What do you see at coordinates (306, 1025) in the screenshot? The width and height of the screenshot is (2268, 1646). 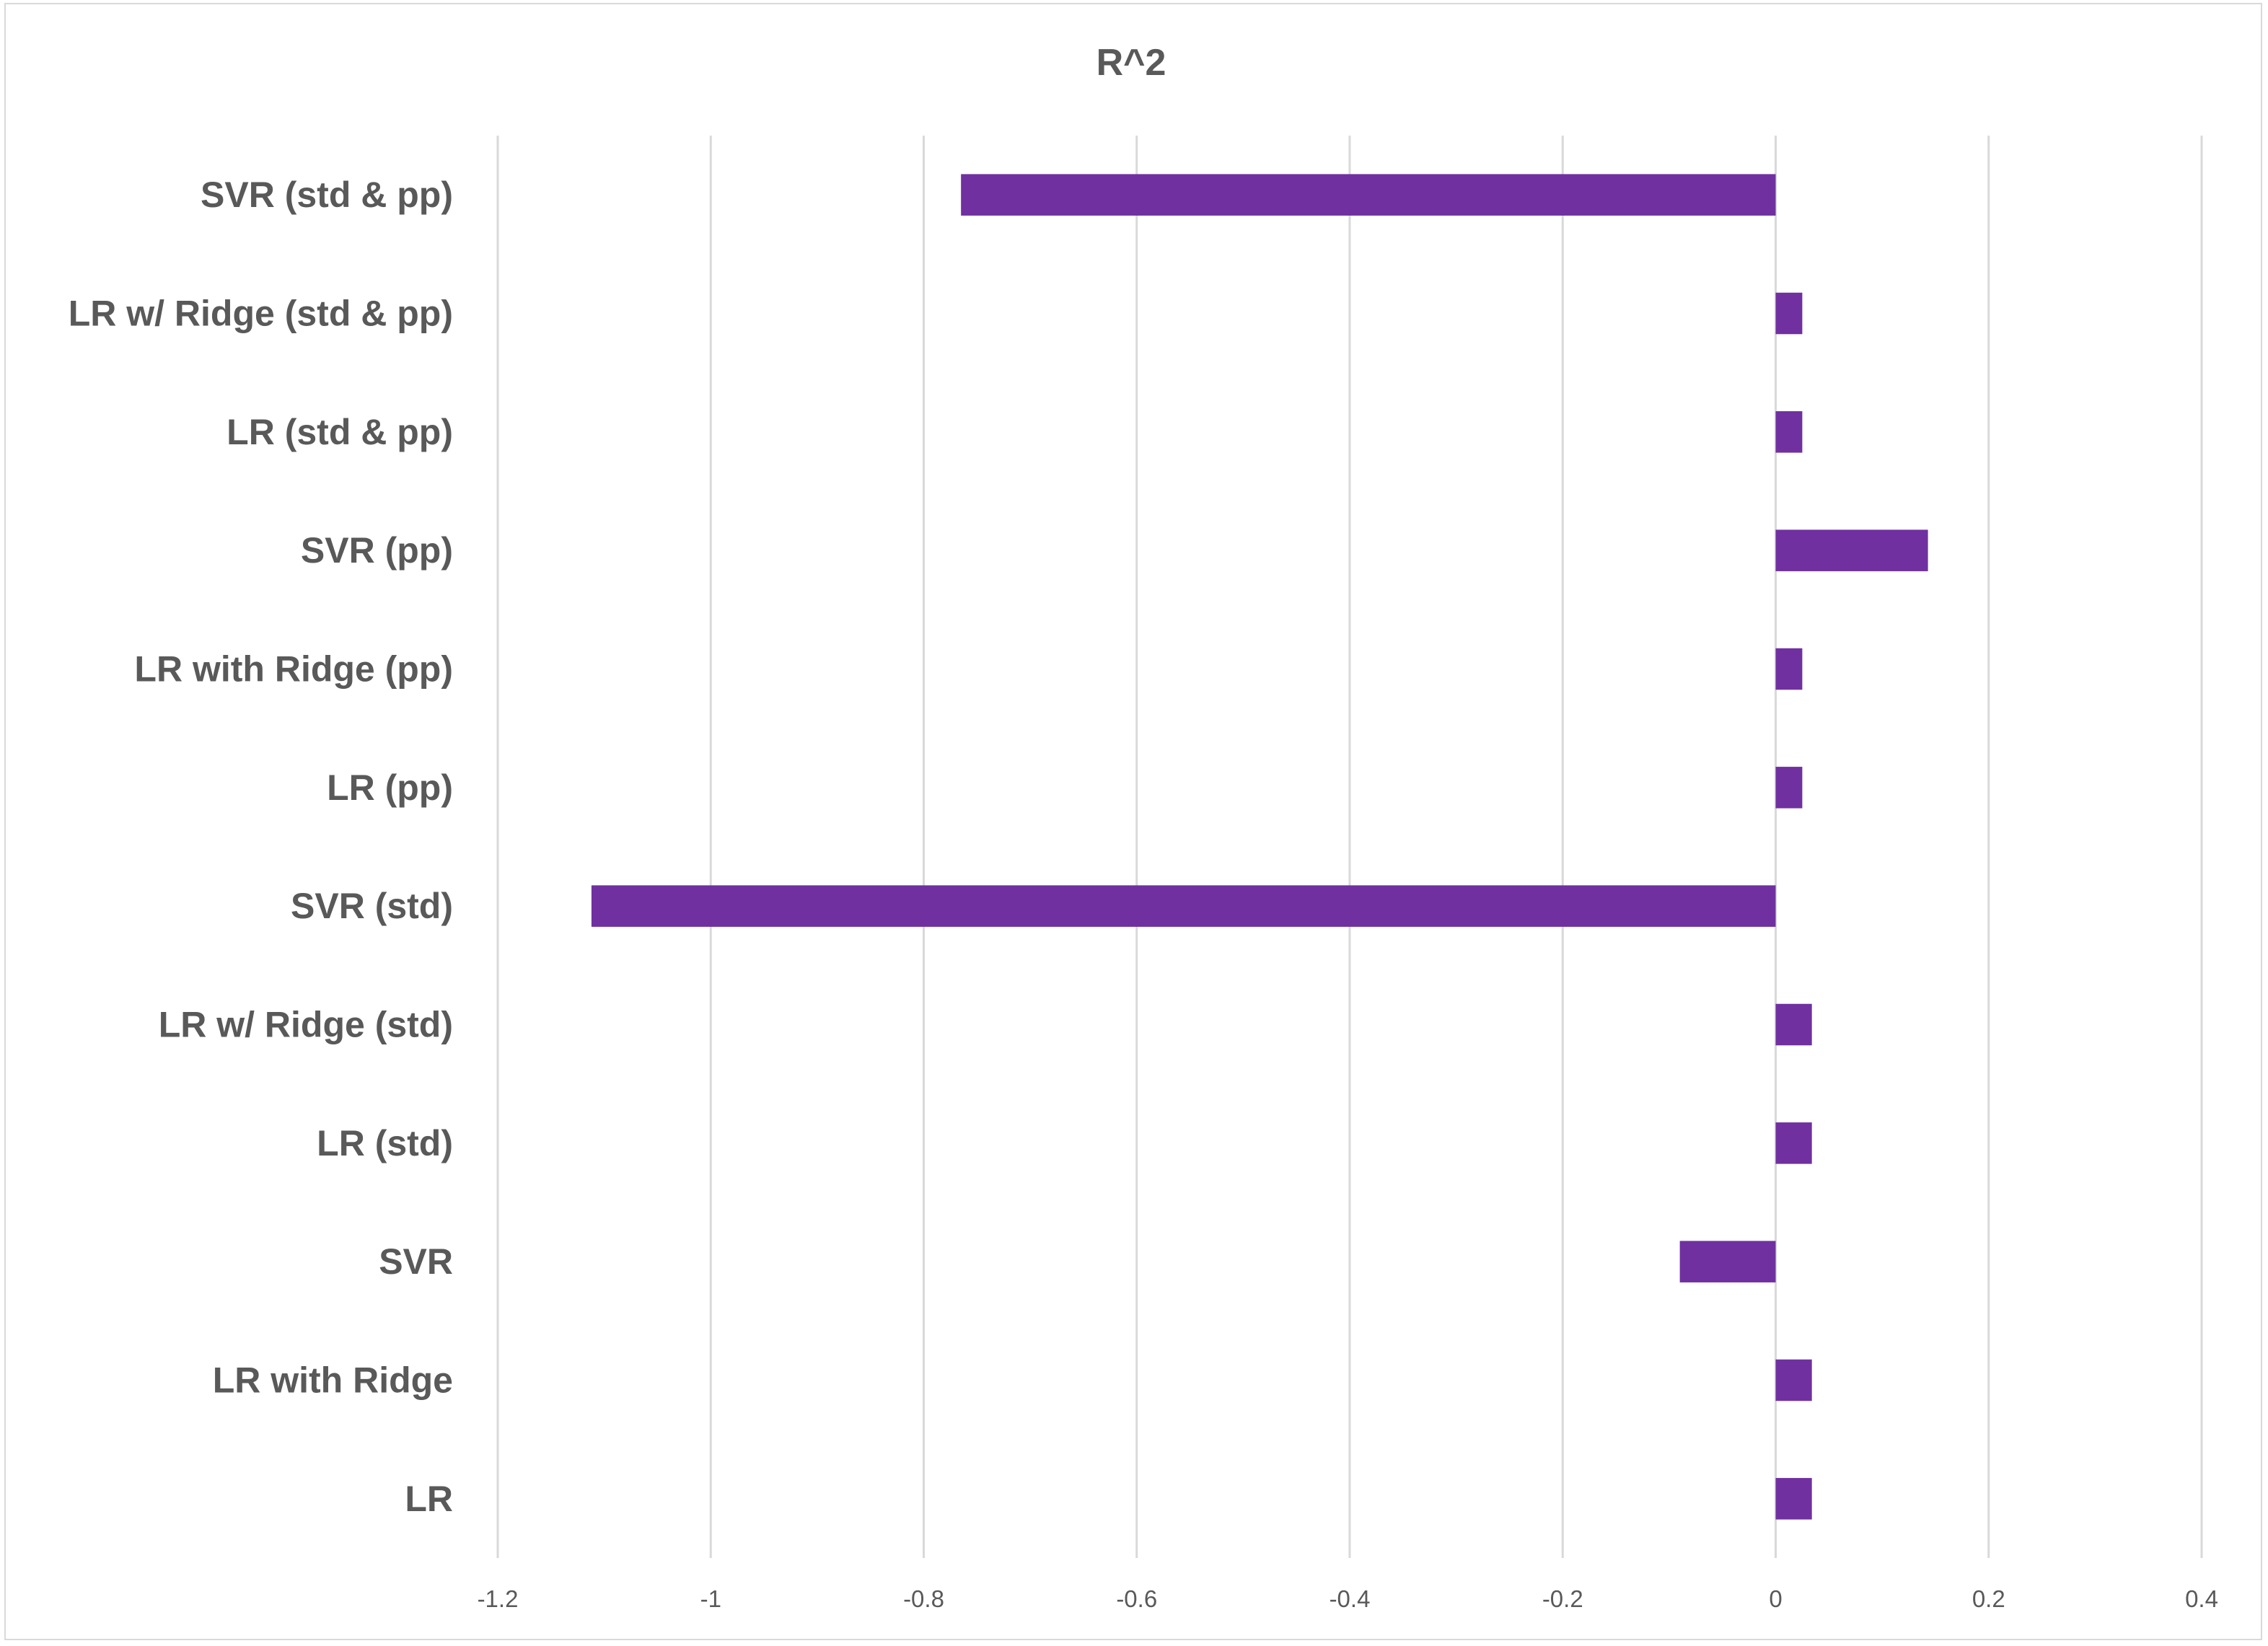 I see `category-label: LR w/ Ridge (std)` at bounding box center [306, 1025].